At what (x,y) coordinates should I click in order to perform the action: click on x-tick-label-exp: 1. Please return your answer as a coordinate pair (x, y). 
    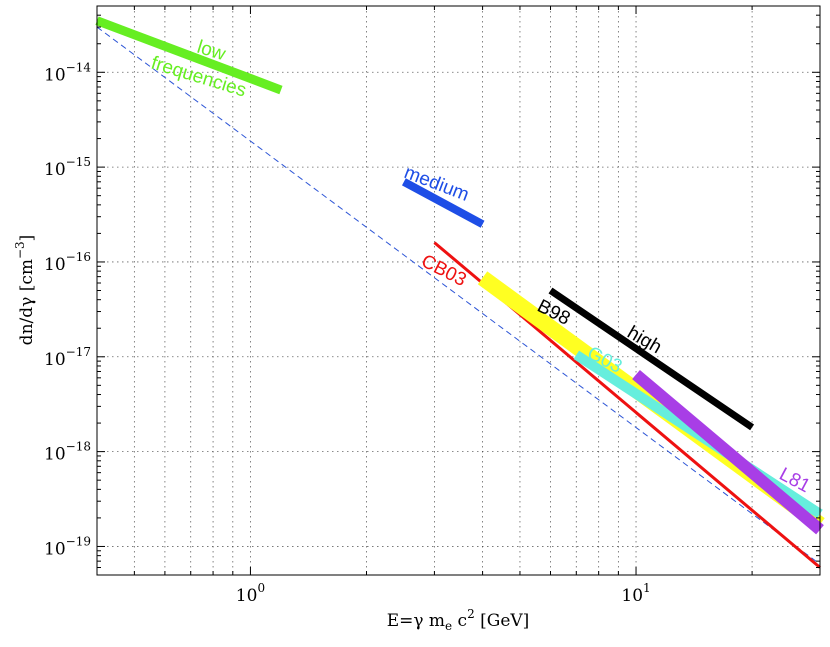
    Looking at the image, I should click on (647, 588).